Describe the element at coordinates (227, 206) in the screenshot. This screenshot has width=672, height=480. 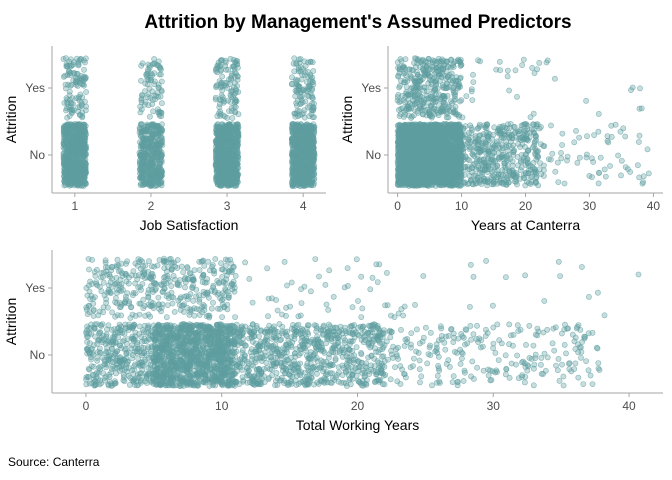
I see `x-tick-label: 3` at that location.